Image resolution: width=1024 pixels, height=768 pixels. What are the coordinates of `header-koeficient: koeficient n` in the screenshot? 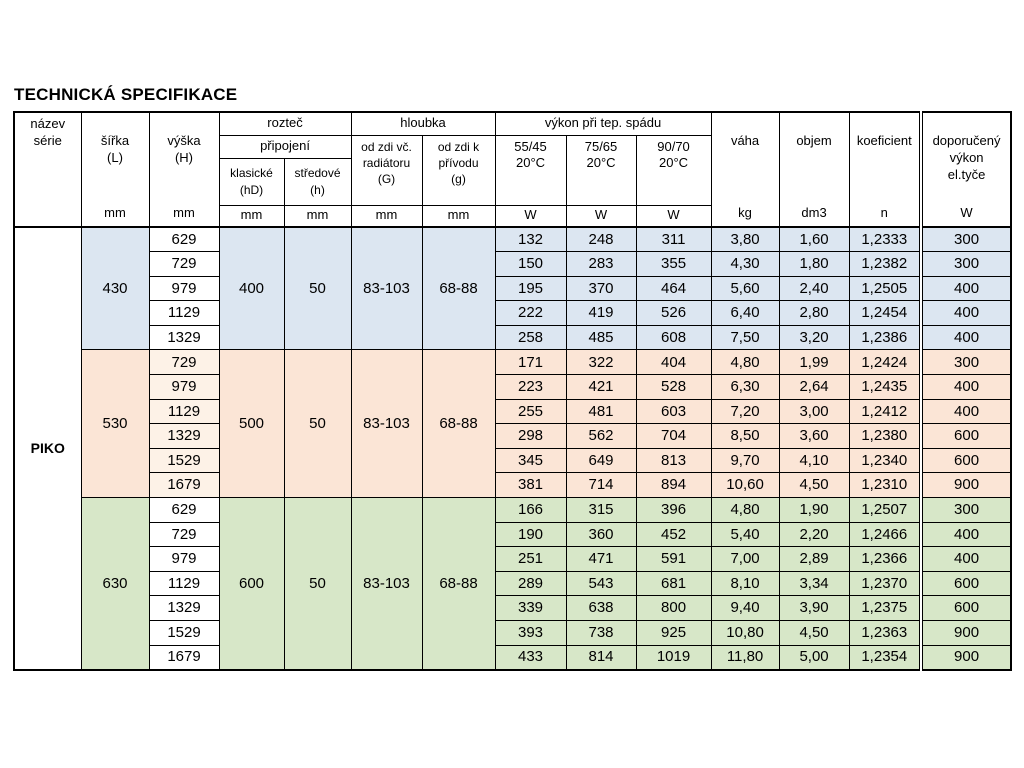 It's located at (885, 169).